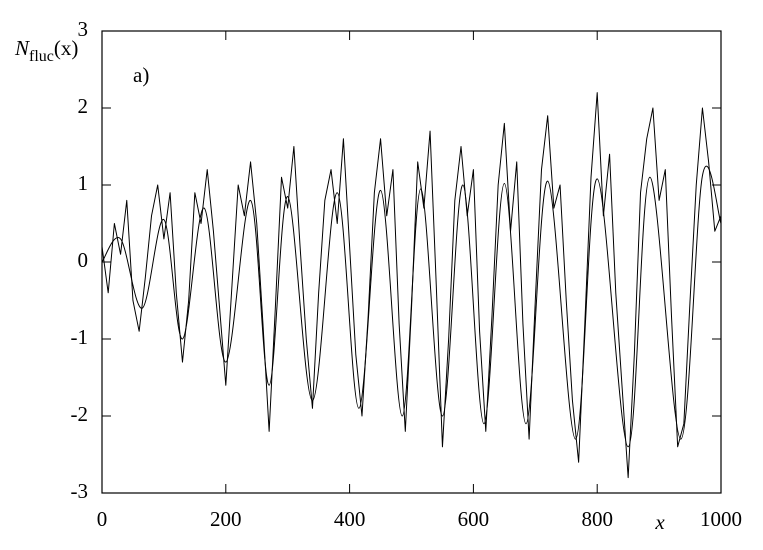 The height and width of the screenshot is (550, 763). I want to click on y-axis-label: Nfluc(x), so click(46, 50).